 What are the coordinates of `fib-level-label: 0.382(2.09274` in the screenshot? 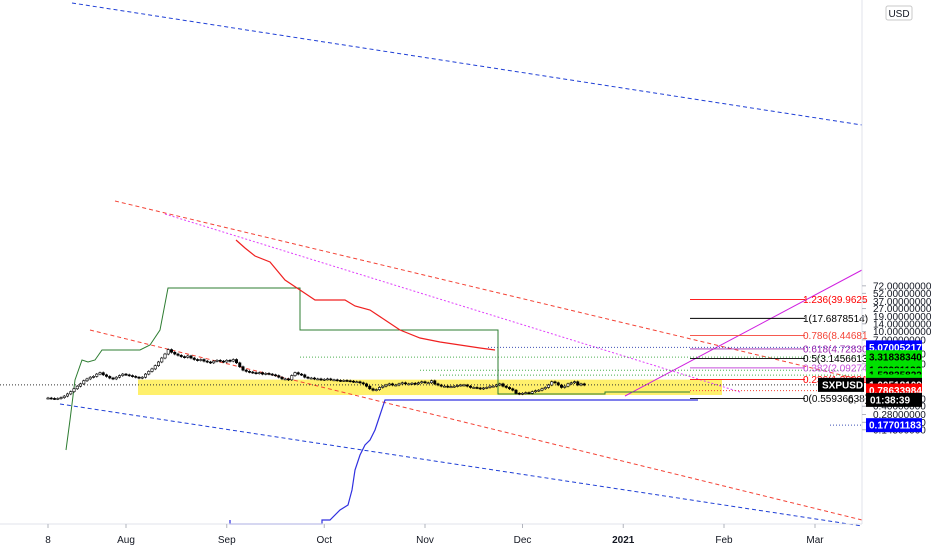 It's located at (835, 368).